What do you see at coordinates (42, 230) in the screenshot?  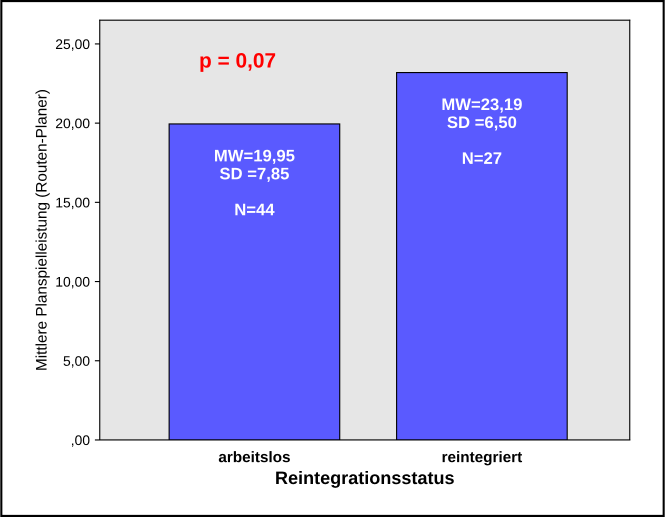 I see `y-axis-title: Mittlere Planspielleistung (Routen-Planer)` at bounding box center [42, 230].